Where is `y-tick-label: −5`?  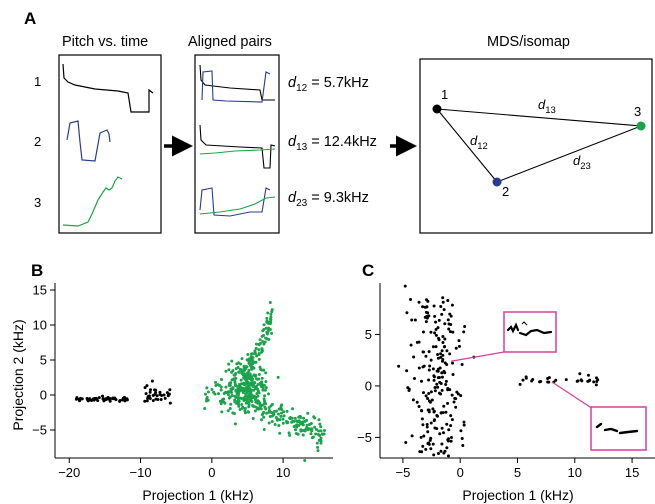
y-tick-label: −5 is located at coordinates (364, 437).